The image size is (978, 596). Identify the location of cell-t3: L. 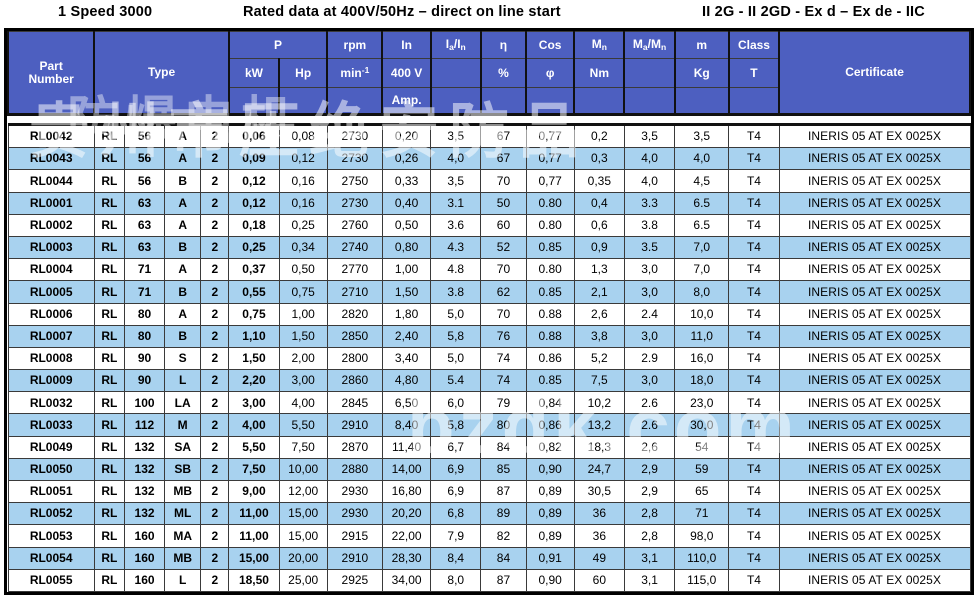
(183, 381).